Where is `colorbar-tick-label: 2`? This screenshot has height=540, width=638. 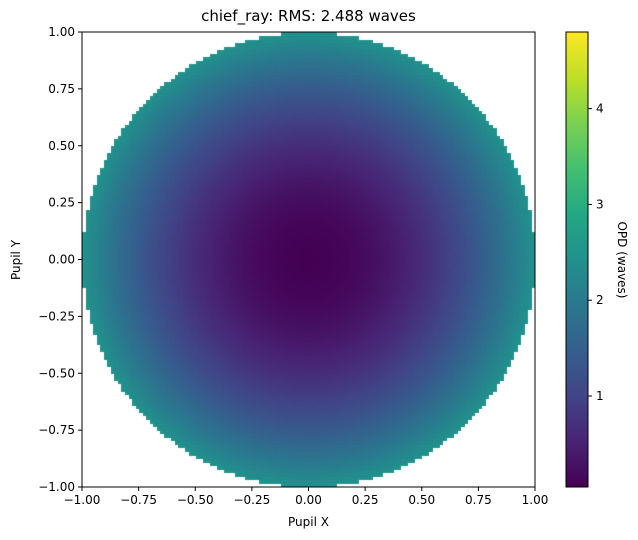 colorbar-tick-label: 2 is located at coordinates (600, 300).